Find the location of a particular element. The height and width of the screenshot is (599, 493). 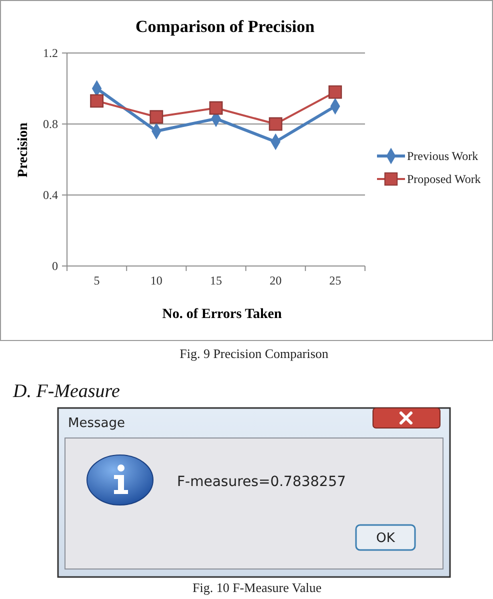

legend-label: Previous Work is located at coordinates (442, 156).